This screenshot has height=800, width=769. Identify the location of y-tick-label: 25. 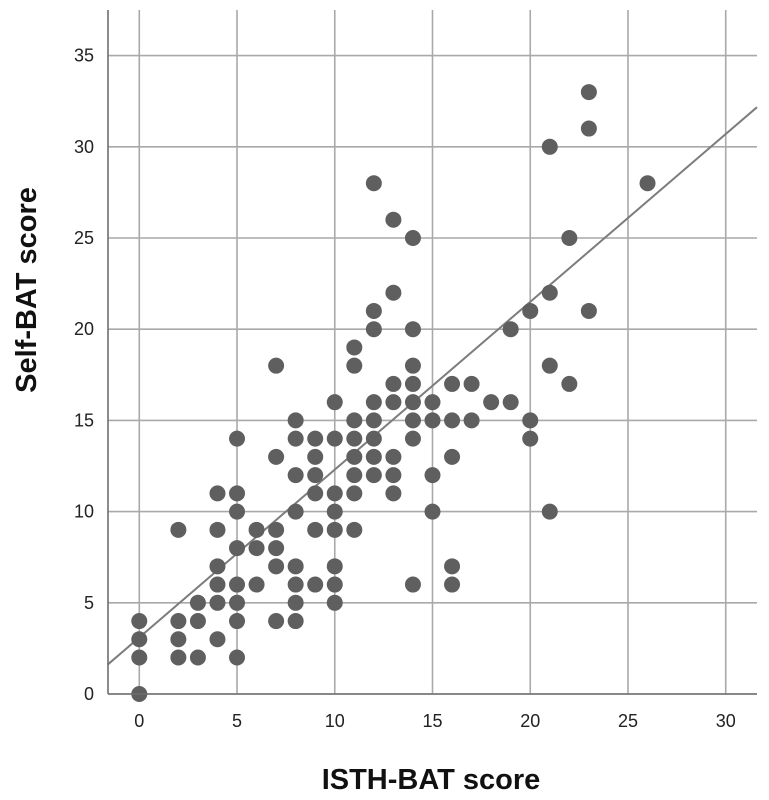
(84, 238).